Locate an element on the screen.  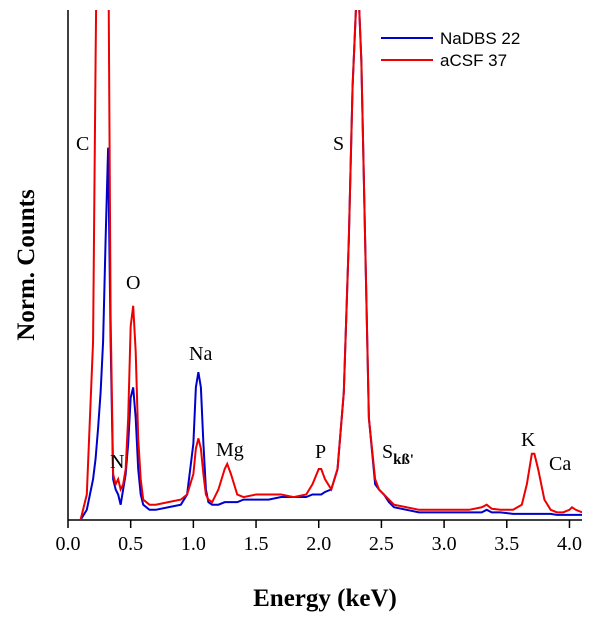
peak-label: S is located at coordinates (338, 144).